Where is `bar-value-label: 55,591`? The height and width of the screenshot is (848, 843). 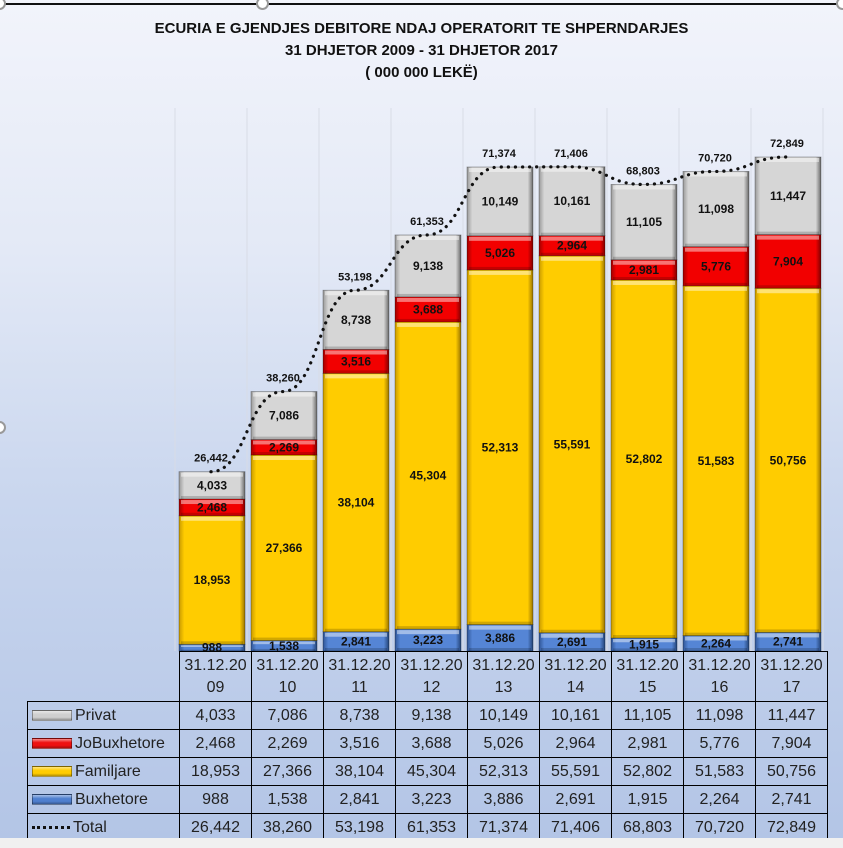
bar-value-label: 55,591 is located at coordinates (572, 444).